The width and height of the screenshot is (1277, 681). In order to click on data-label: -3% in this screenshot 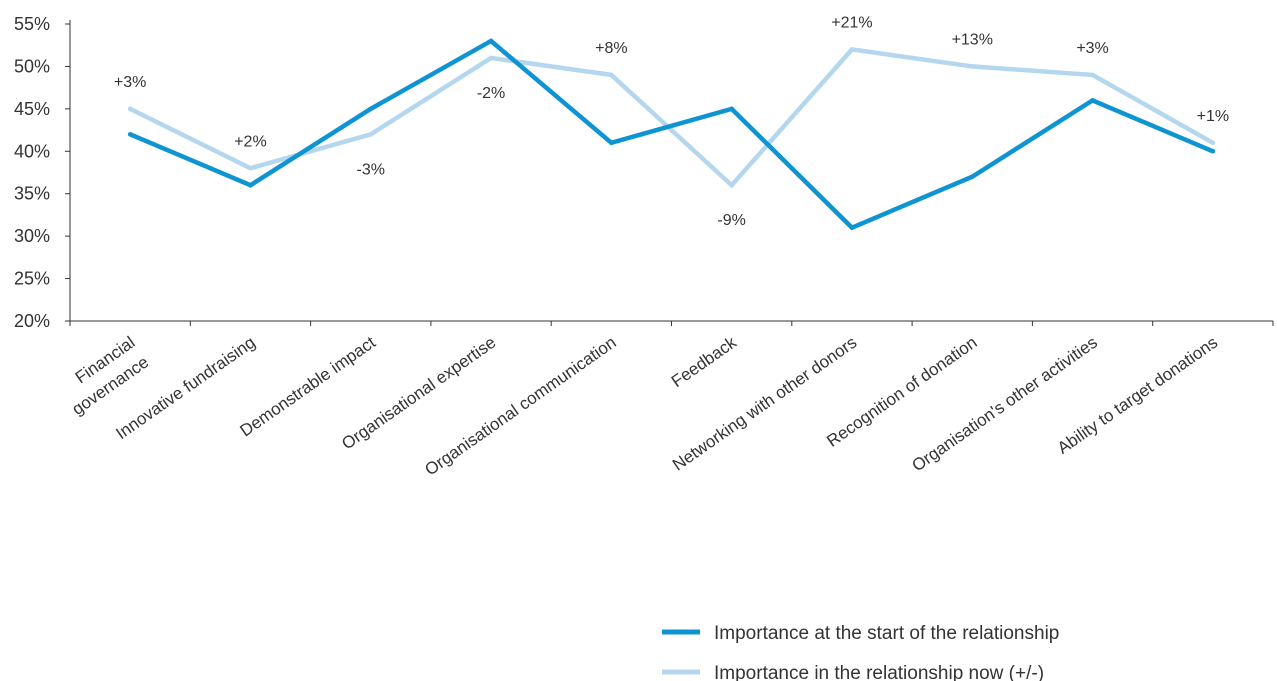, I will do `click(371, 169)`.